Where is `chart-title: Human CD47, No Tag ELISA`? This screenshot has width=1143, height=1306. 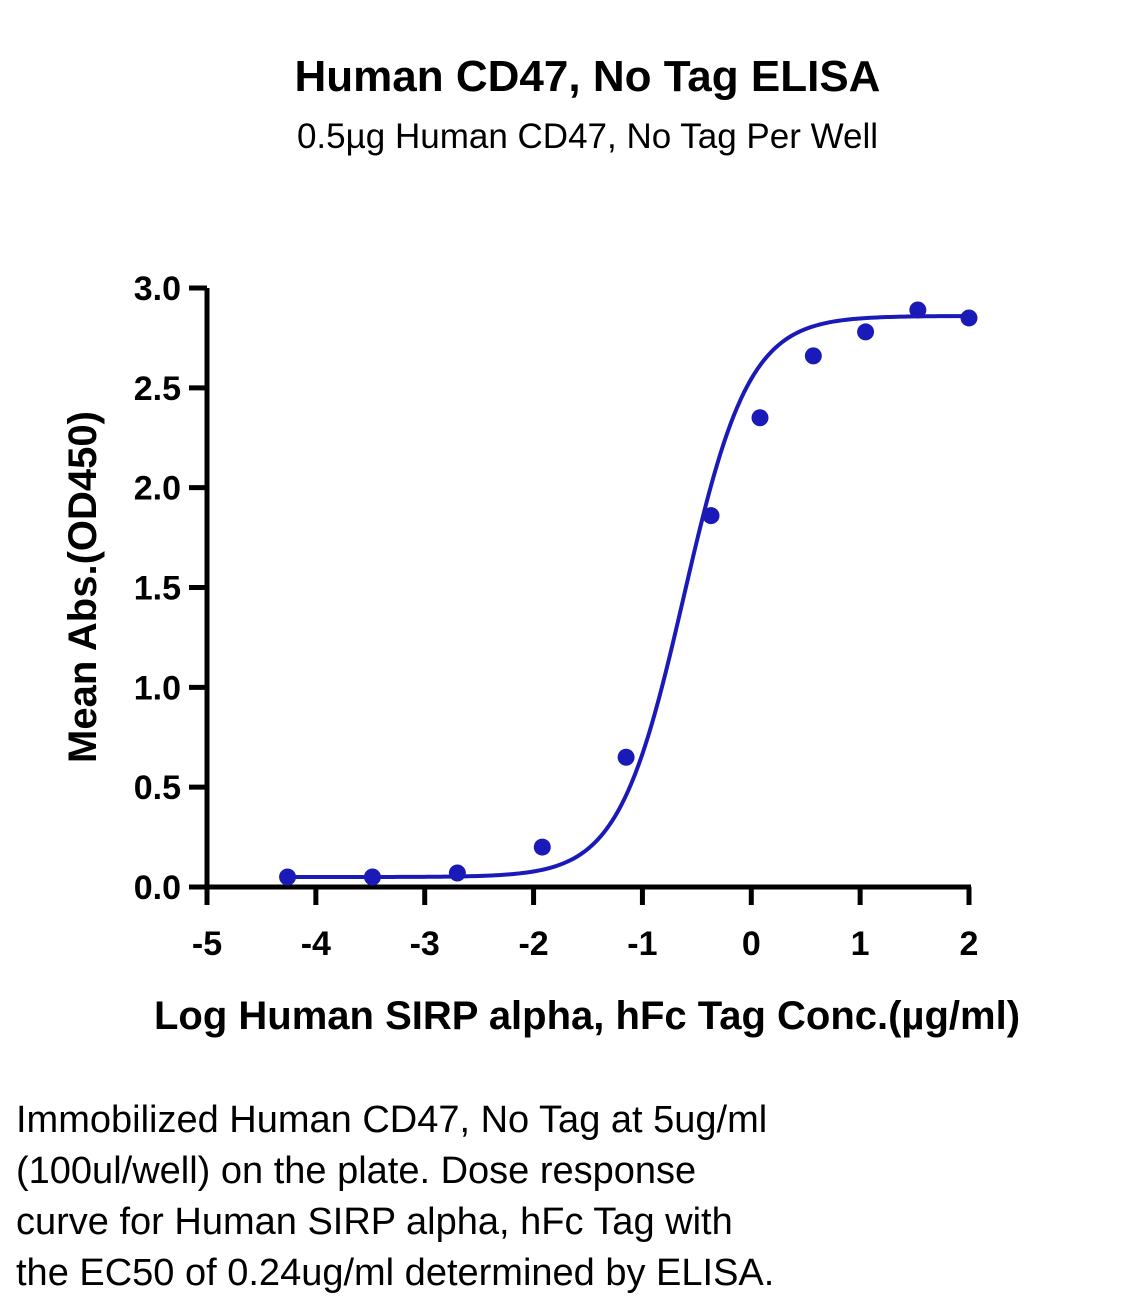
chart-title: Human CD47, No Tag ELISA is located at coordinates (587, 76).